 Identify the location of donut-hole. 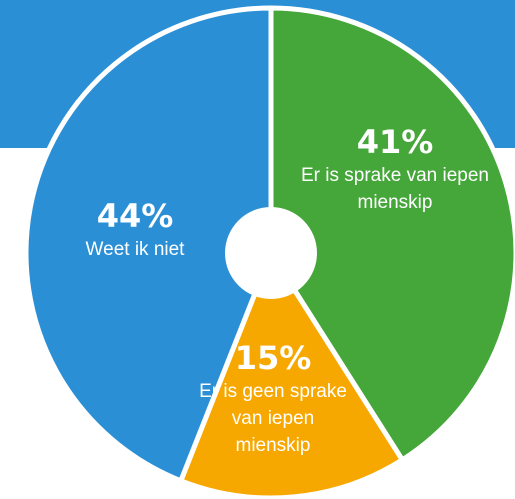
(271, 253).